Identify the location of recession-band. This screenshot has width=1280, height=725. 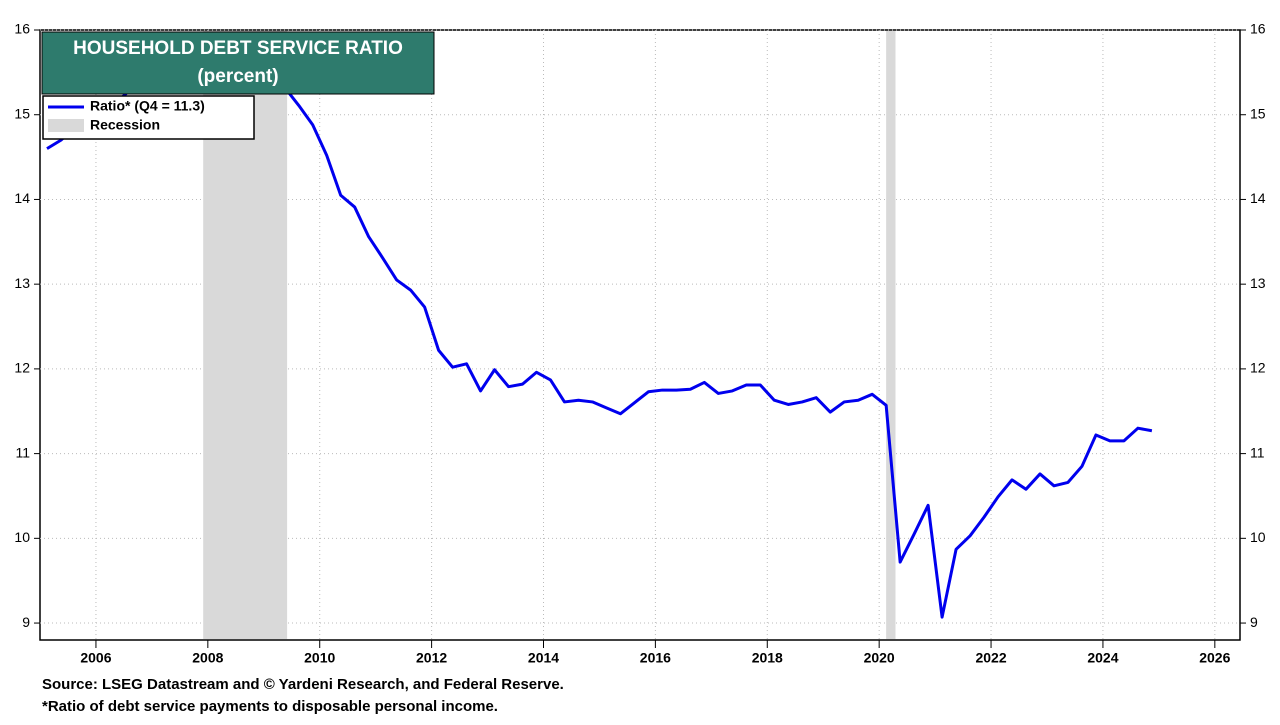
(891, 335).